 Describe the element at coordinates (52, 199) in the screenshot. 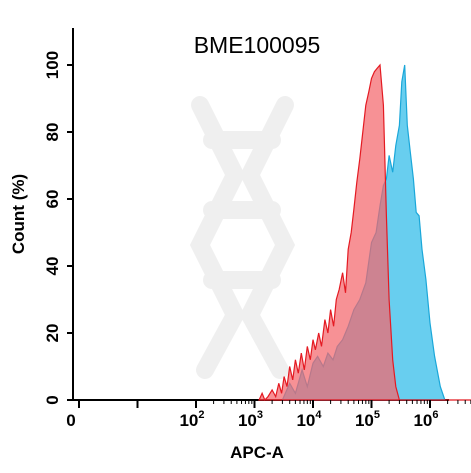

I see `y-tick-label: 60` at that location.